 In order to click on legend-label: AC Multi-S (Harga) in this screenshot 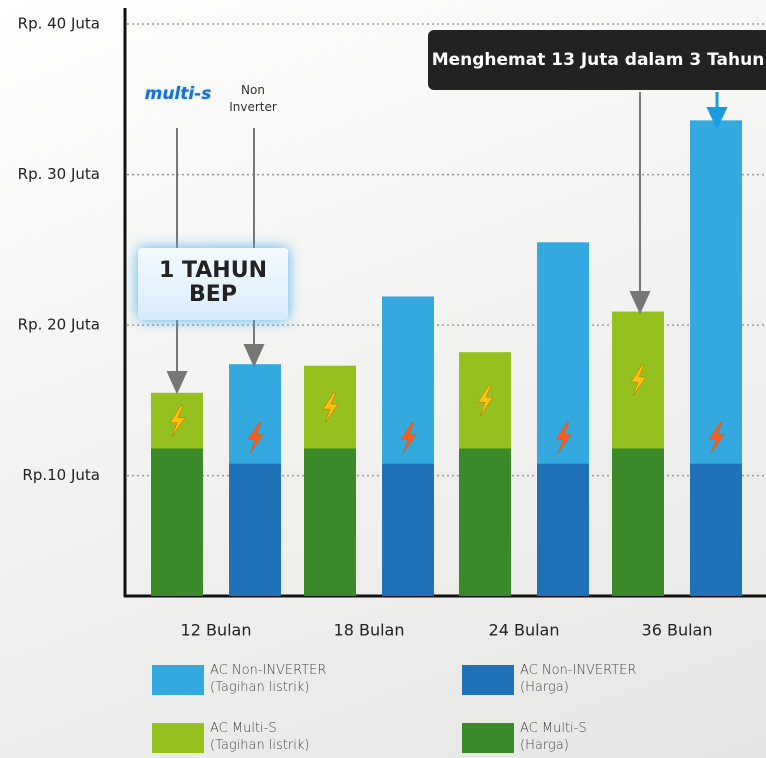, I will do `click(553, 737)`.